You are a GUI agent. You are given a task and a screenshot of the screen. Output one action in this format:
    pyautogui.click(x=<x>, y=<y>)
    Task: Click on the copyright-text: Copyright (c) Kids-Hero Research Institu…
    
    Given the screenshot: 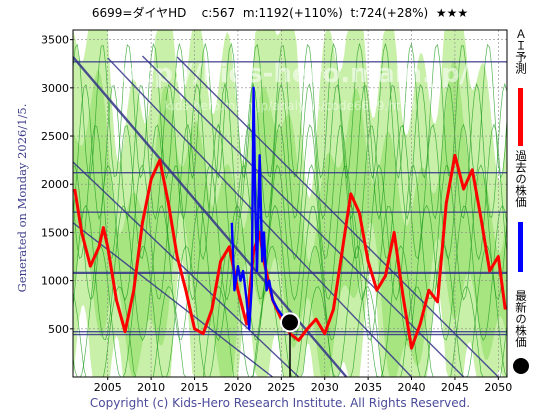 What is the action you would take?
    pyautogui.click(x=280, y=403)
    